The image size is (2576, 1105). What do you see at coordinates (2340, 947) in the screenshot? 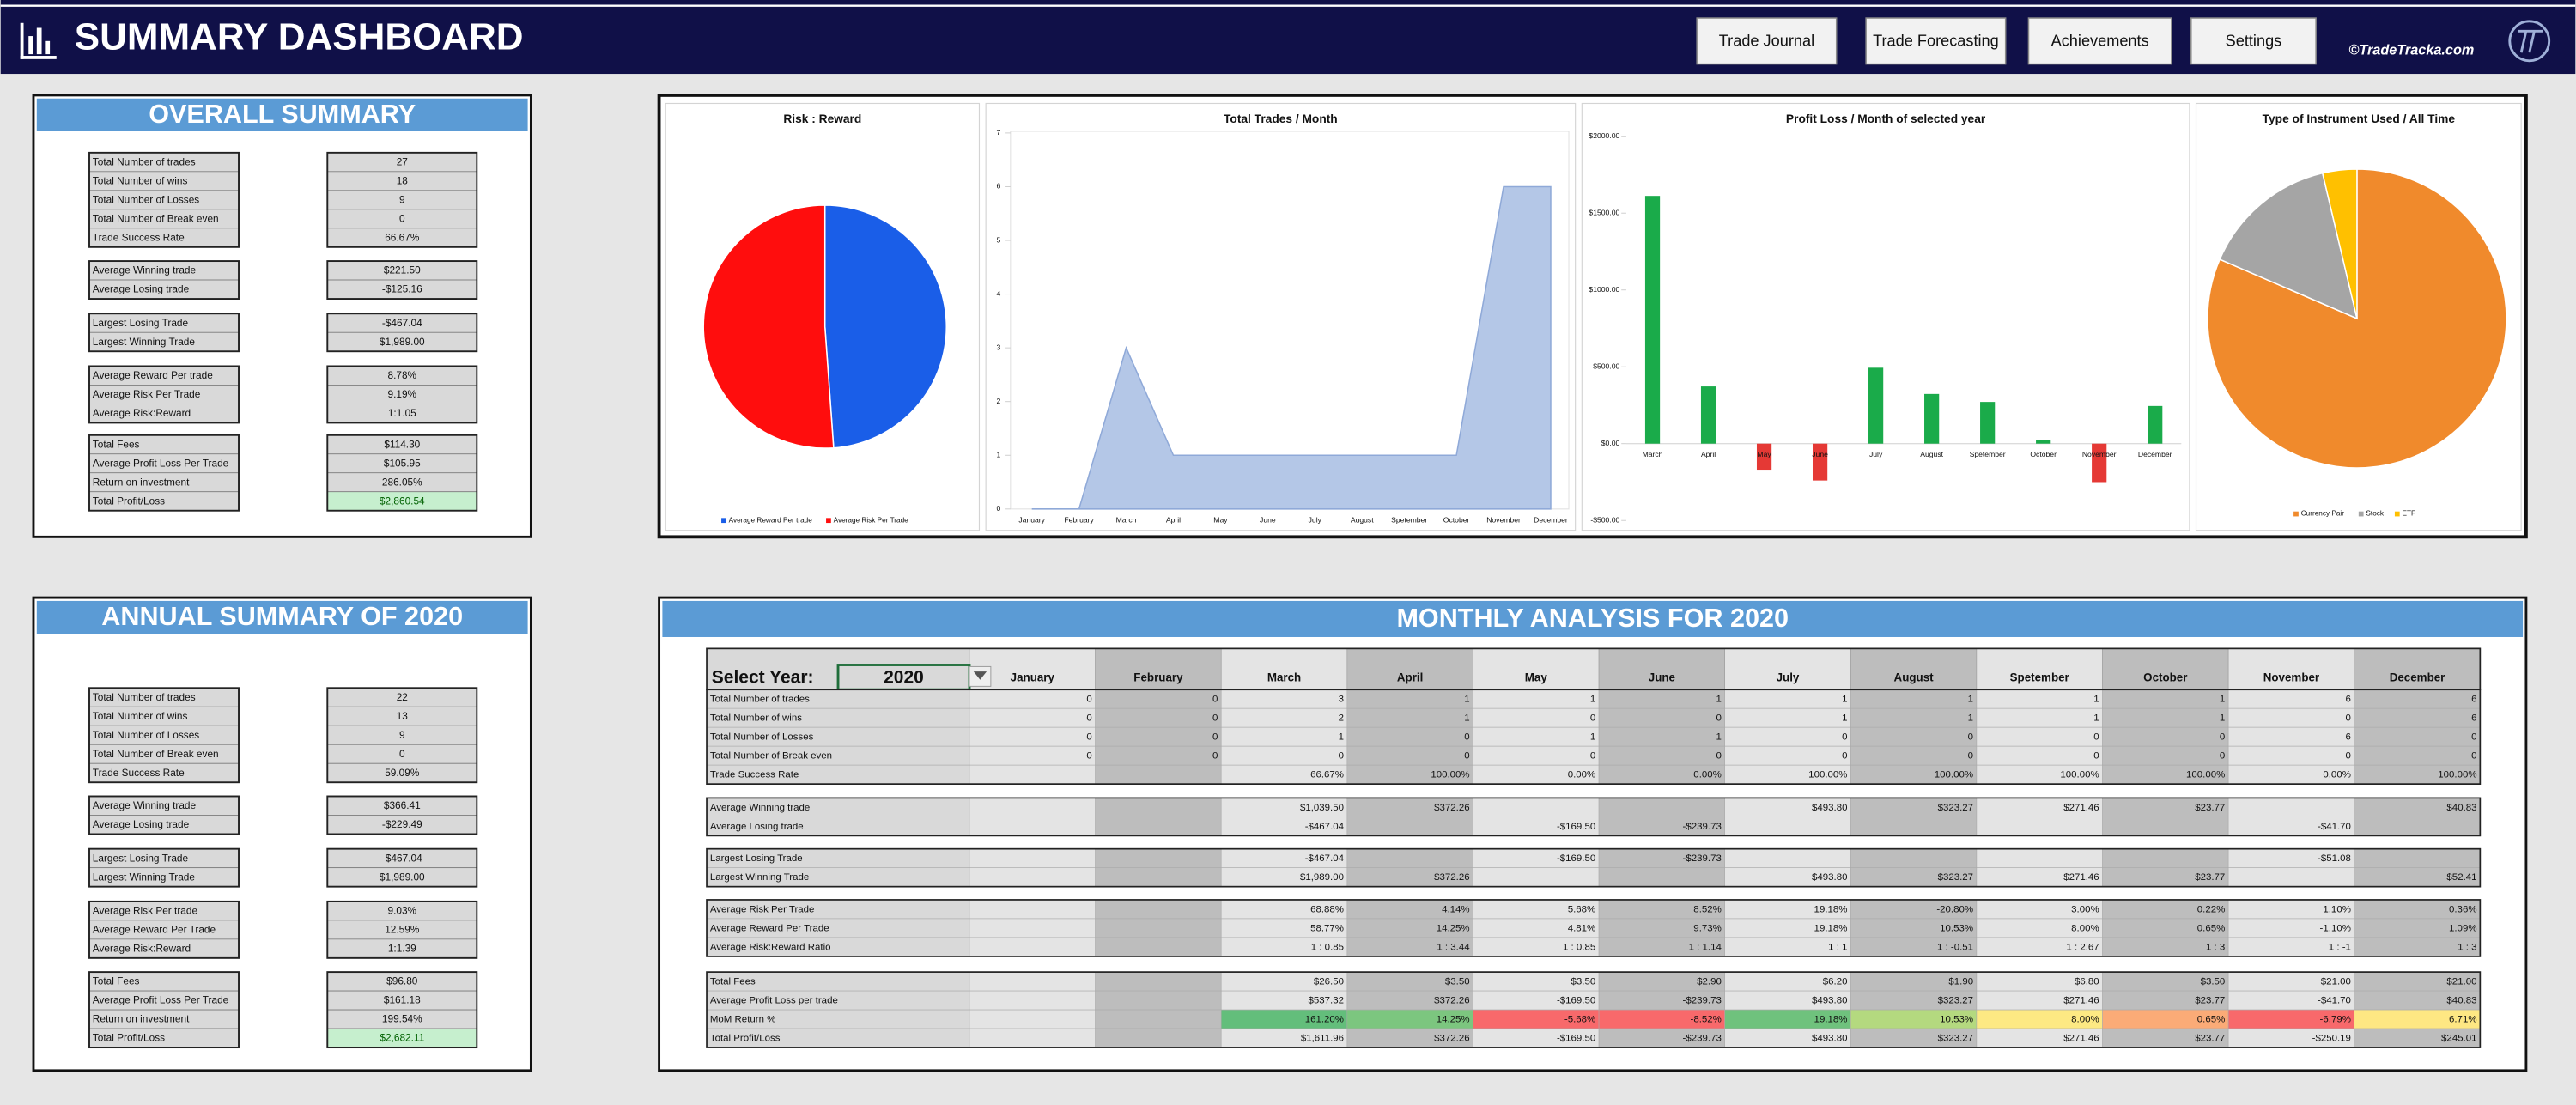
I see `metric-value: 1 : -1` at bounding box center [2340, 947].